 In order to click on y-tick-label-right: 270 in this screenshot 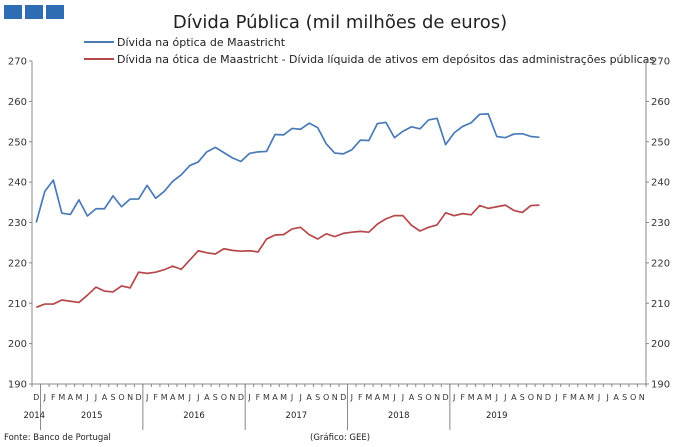, I will do `click(660, 62)`.